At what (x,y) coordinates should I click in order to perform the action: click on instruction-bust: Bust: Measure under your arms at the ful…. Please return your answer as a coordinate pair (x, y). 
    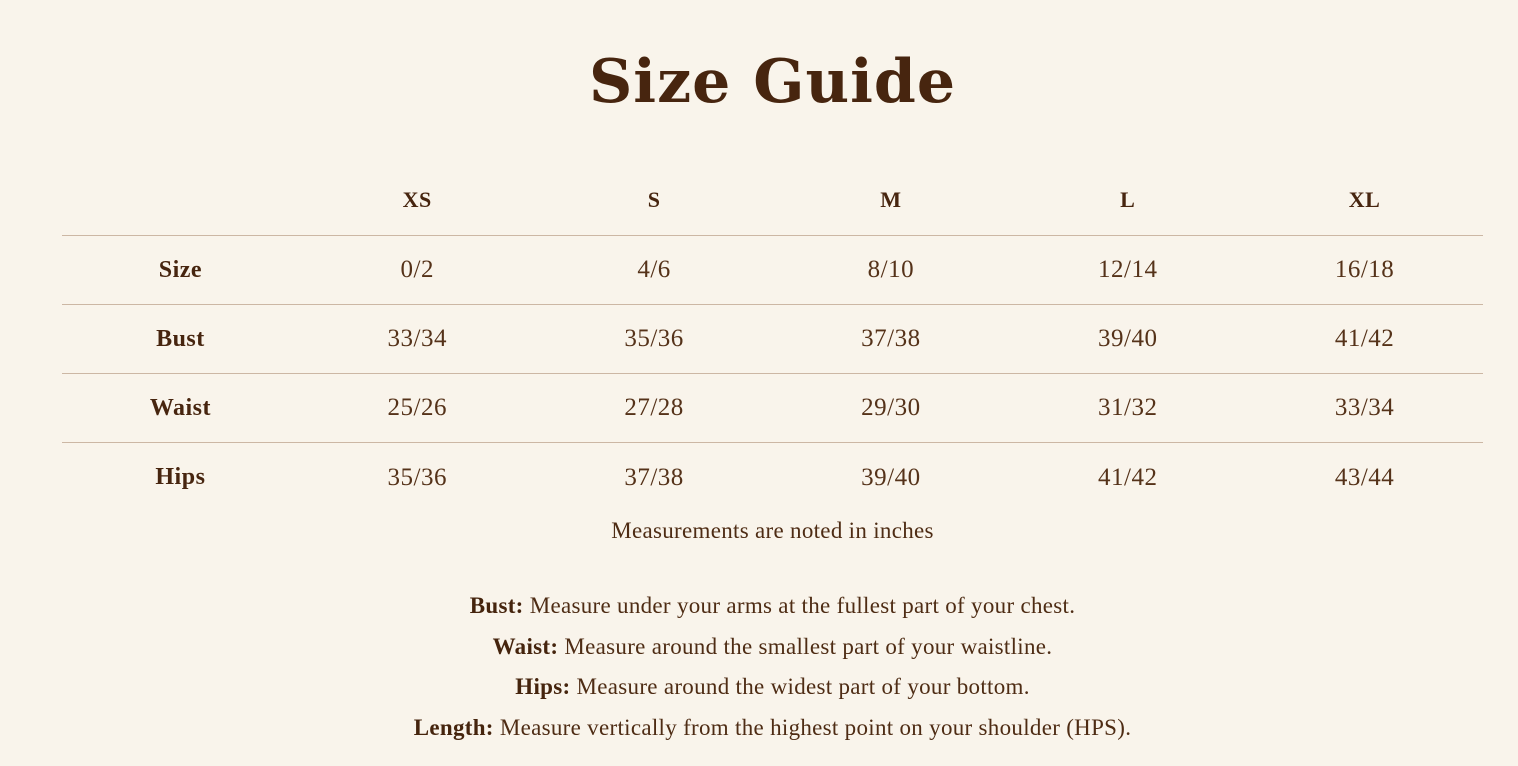
    Looking at the image, I should click on (772, 606).